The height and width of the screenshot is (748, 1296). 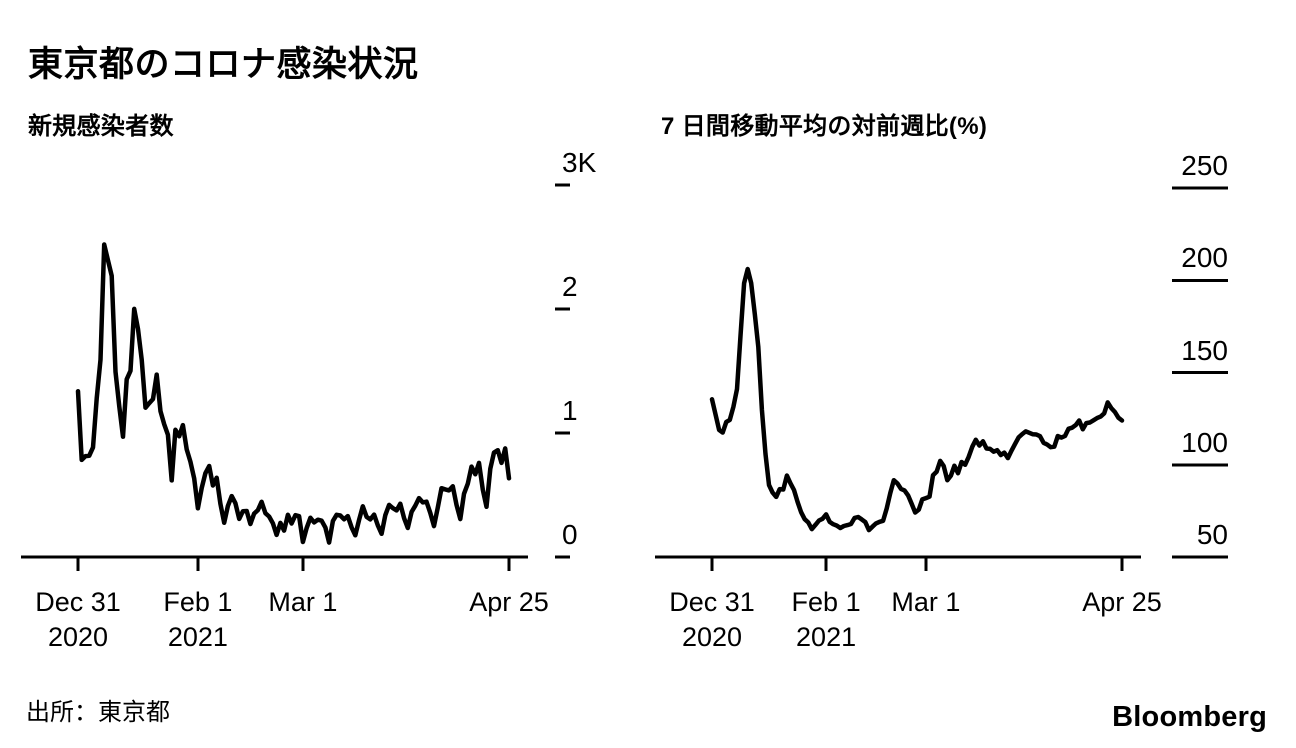 I want to click on chart-subtitle-new-cases: 新規感染者数, so click(x=101, y=126).